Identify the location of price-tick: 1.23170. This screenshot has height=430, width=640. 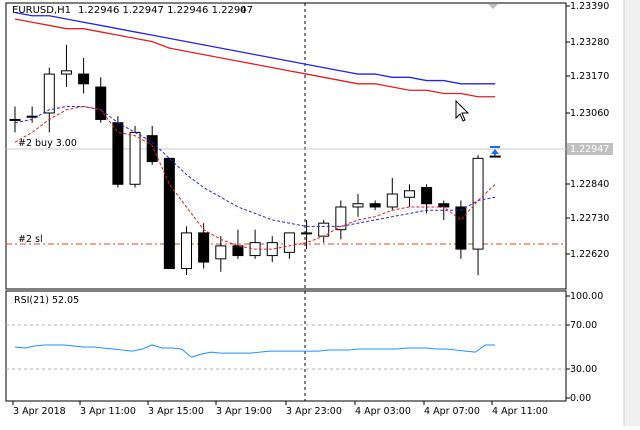
(589, 76).